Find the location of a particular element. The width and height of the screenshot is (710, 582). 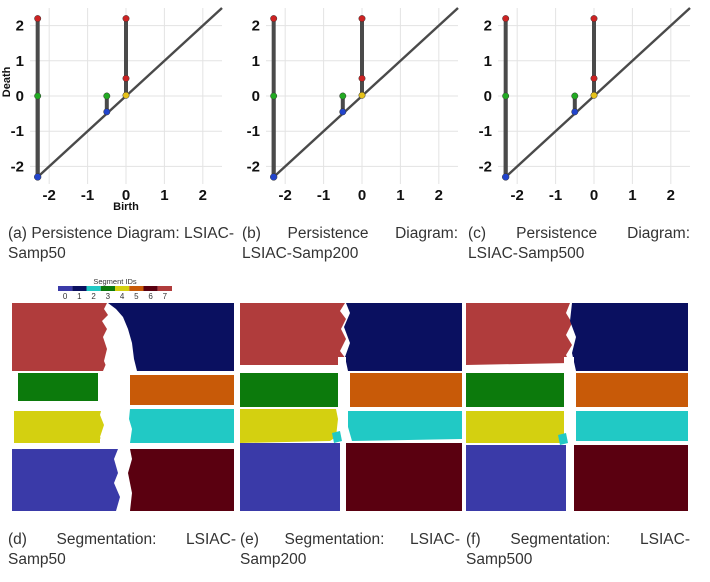

legend-tick-label: 6 is located at coordinates (150, 296).